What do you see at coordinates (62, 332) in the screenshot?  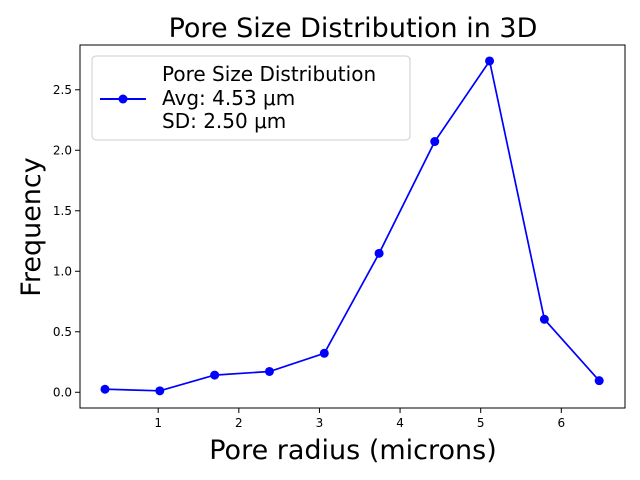 I see `y-tick-label: 0.5` at bounding box center [62, 332].